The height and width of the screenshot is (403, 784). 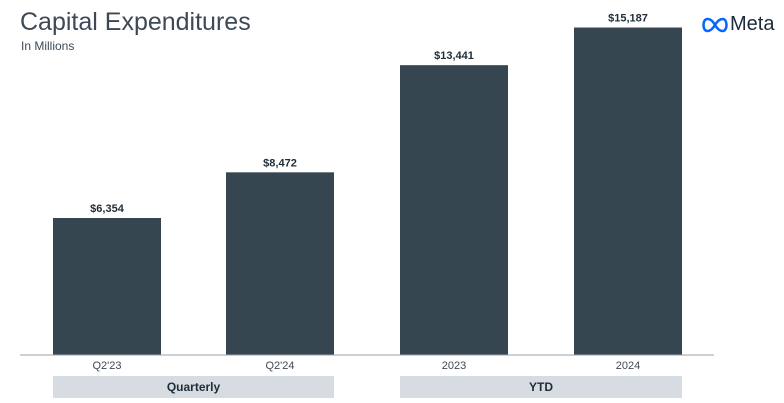 What do you see at coordinates (752, 24) in the screenshot?
I see `logo-text: Meta` at bounding box center [752, 24].